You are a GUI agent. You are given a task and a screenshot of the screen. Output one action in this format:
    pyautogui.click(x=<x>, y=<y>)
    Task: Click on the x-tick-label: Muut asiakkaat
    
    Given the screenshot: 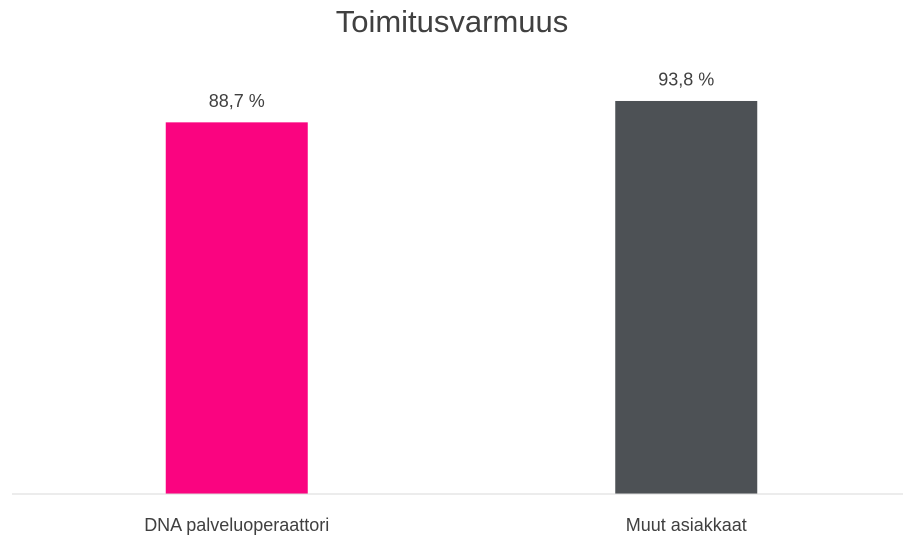 What is the action you would take?
    pyautogui.click(x=686, y=525)
    